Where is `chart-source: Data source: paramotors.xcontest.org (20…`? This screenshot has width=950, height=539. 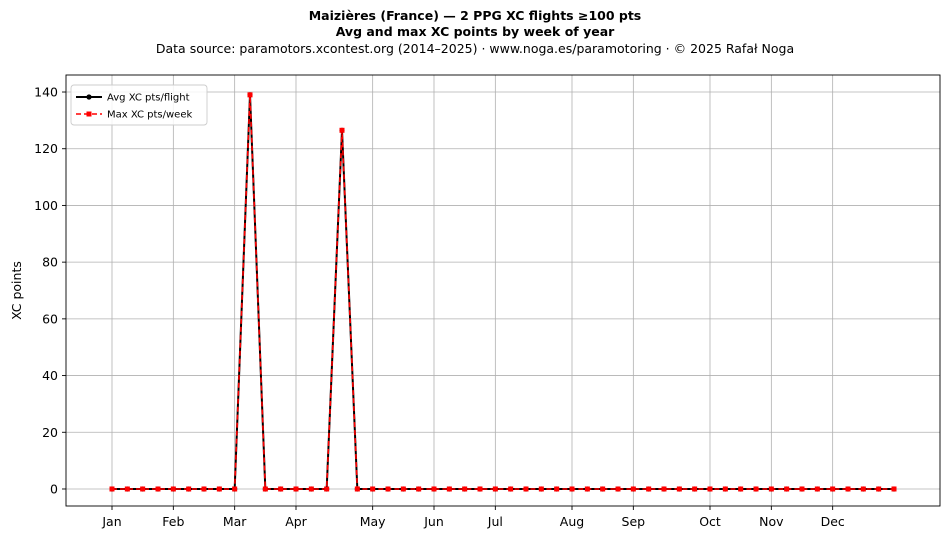
chart-source: Data source: paramotors.xcontest.org (20… is located at coordinates (475, 48).